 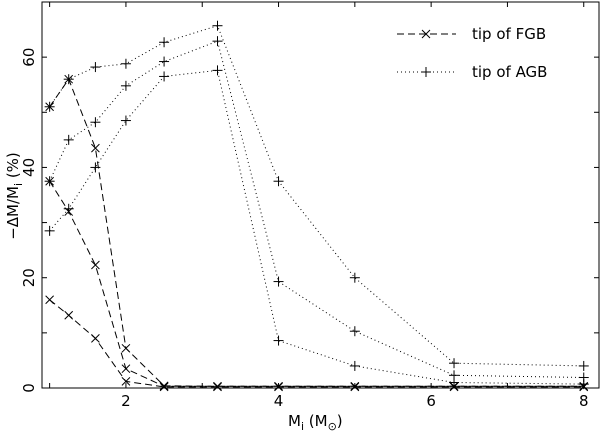 I want to click on legend-label-fgb: tip of FGB, so click(x=509, y=34).